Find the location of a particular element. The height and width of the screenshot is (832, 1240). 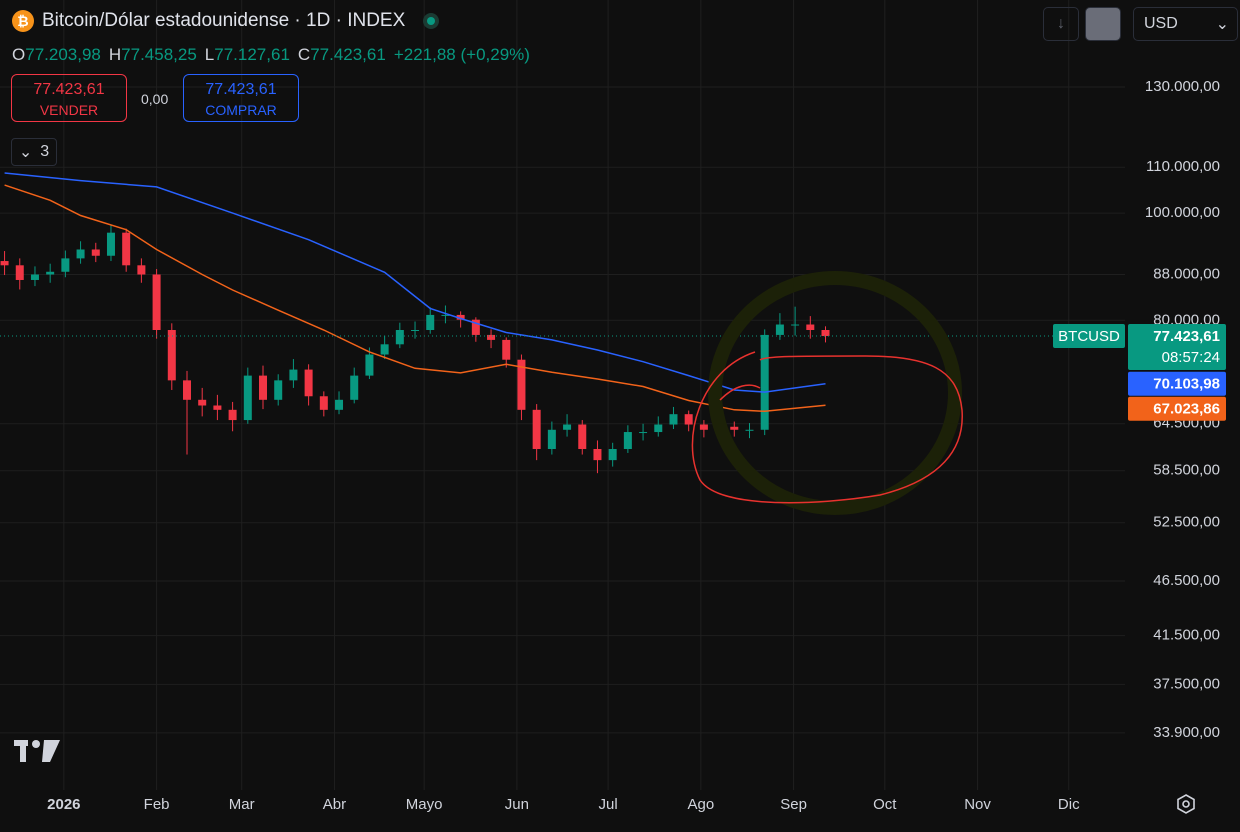

spread: 0,00 is located at coordinates (155, 99).